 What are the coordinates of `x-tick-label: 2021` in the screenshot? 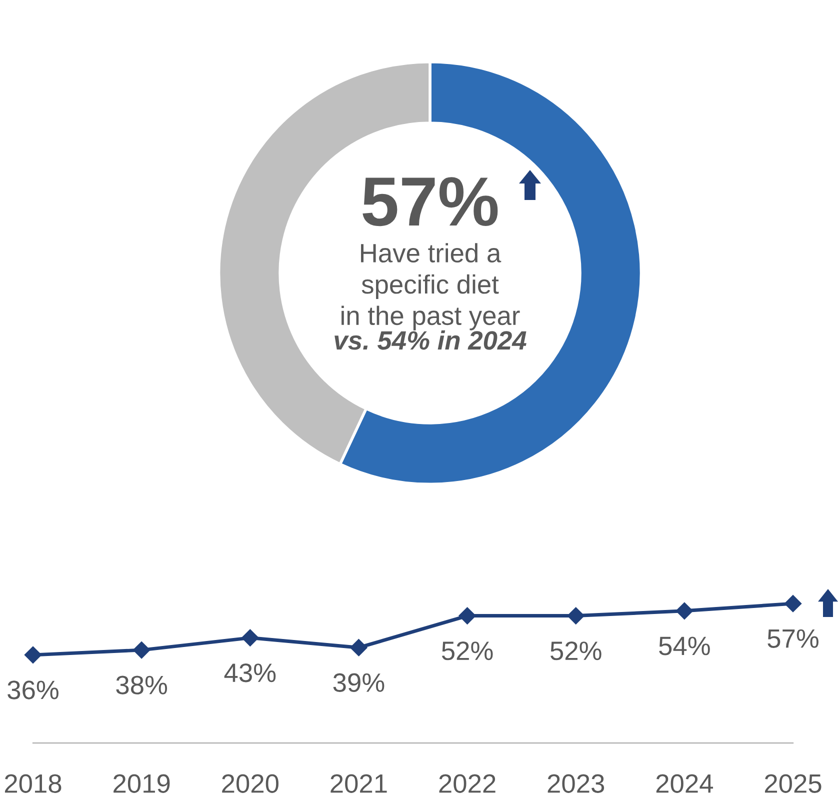 It's located at (358, 783).